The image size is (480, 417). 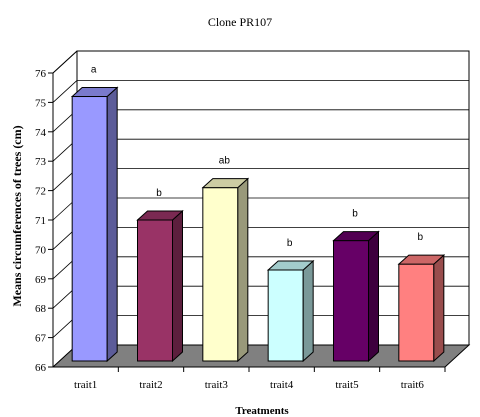 What do you see at coordinates (112, 224) in the screenshot?
I see `bar-side-trait1` at bounding box center [112, 224].